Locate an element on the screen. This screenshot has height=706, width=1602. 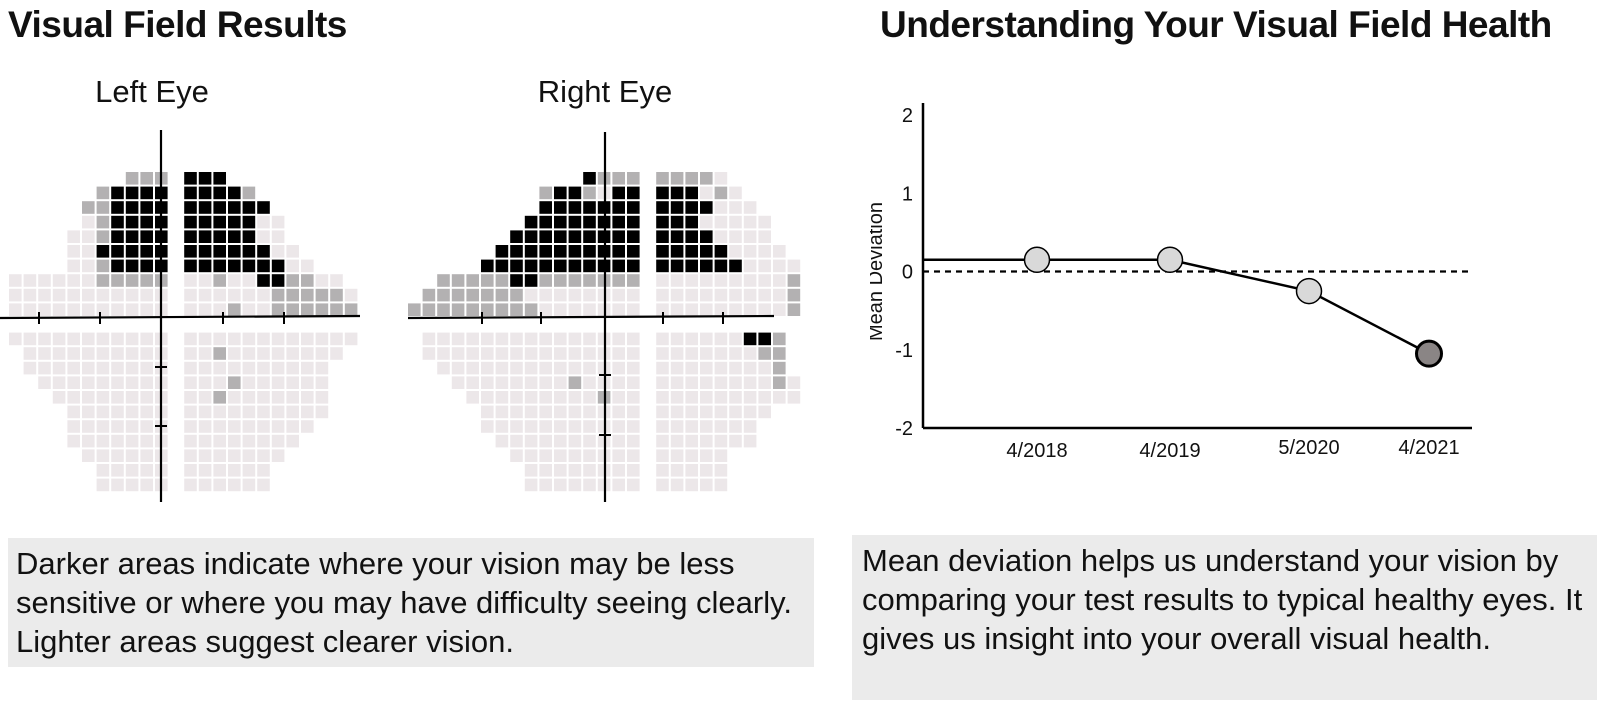
md-data-point is located at coordinates (1309, 291).